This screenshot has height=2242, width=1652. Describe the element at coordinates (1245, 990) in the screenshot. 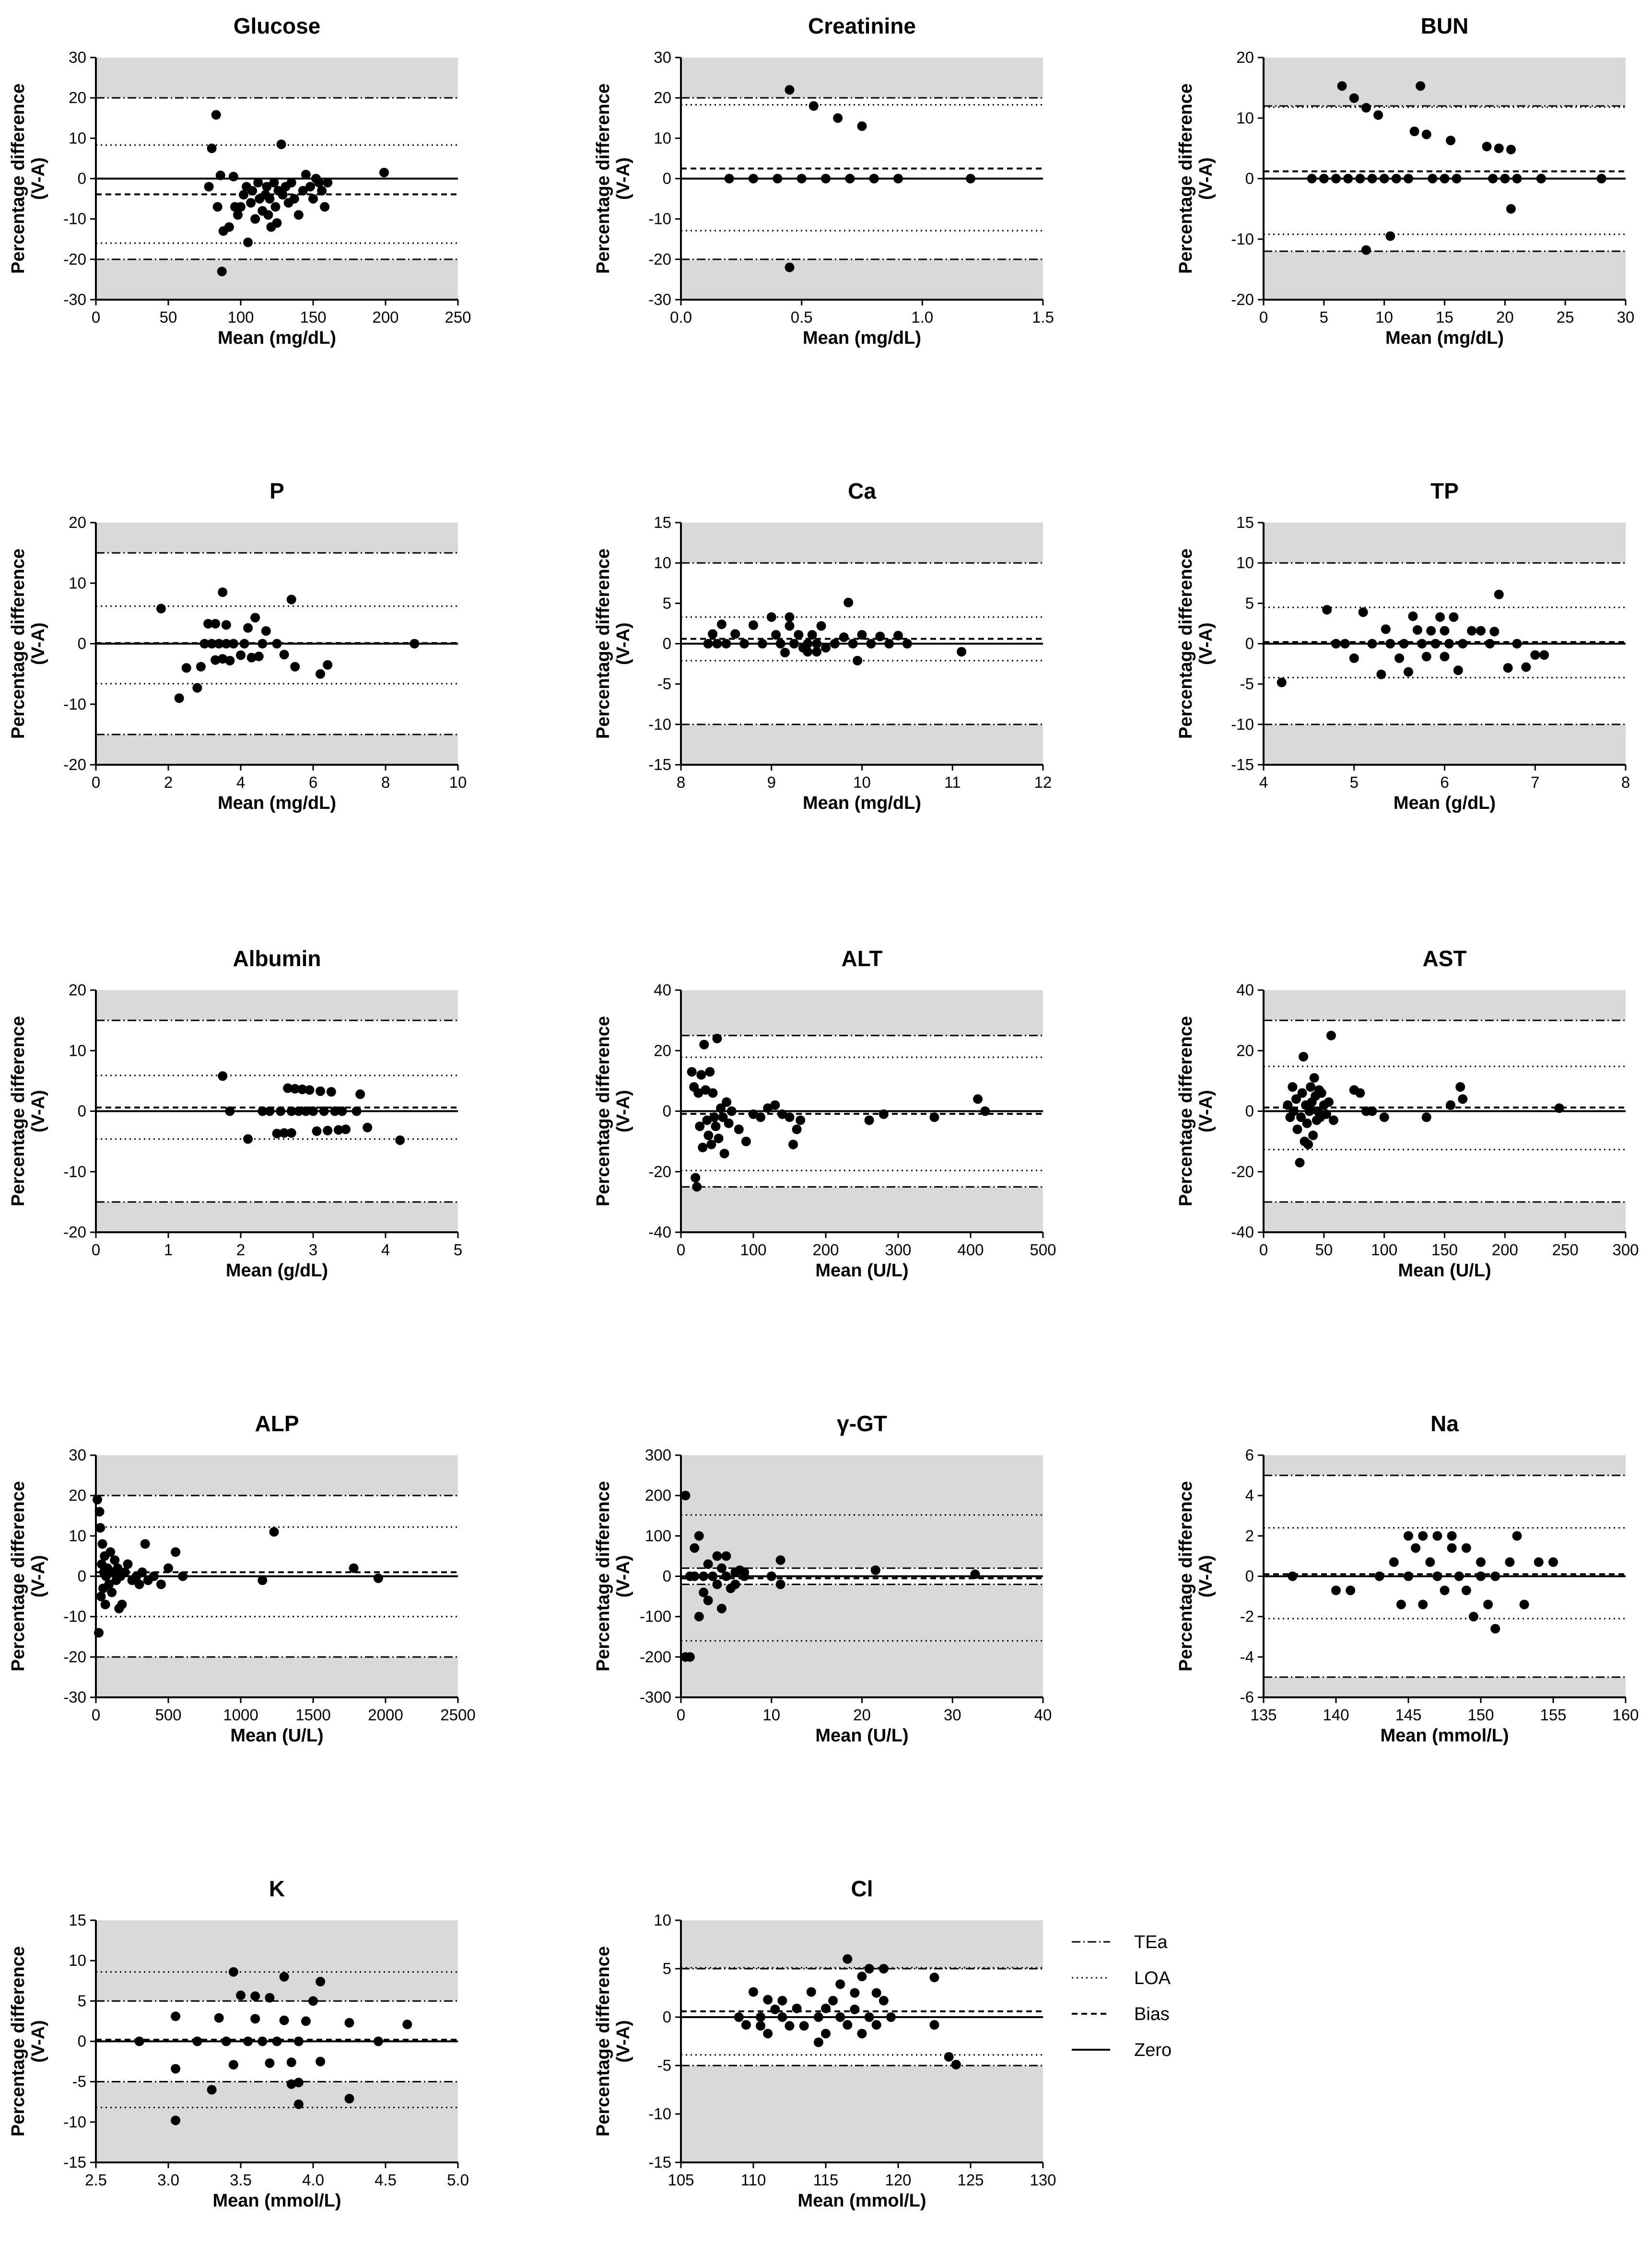

I see `y-tick-label: 40` at that location.